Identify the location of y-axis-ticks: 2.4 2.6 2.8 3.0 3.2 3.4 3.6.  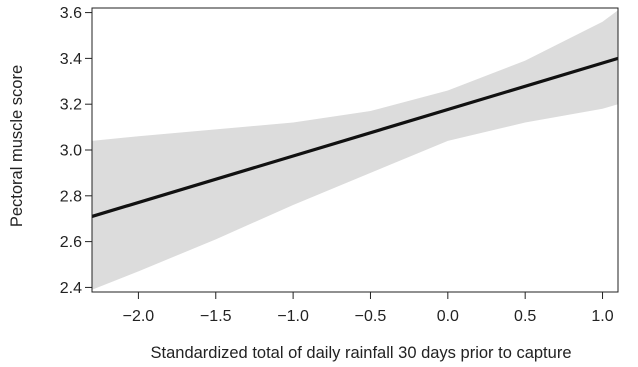
(76, 151).